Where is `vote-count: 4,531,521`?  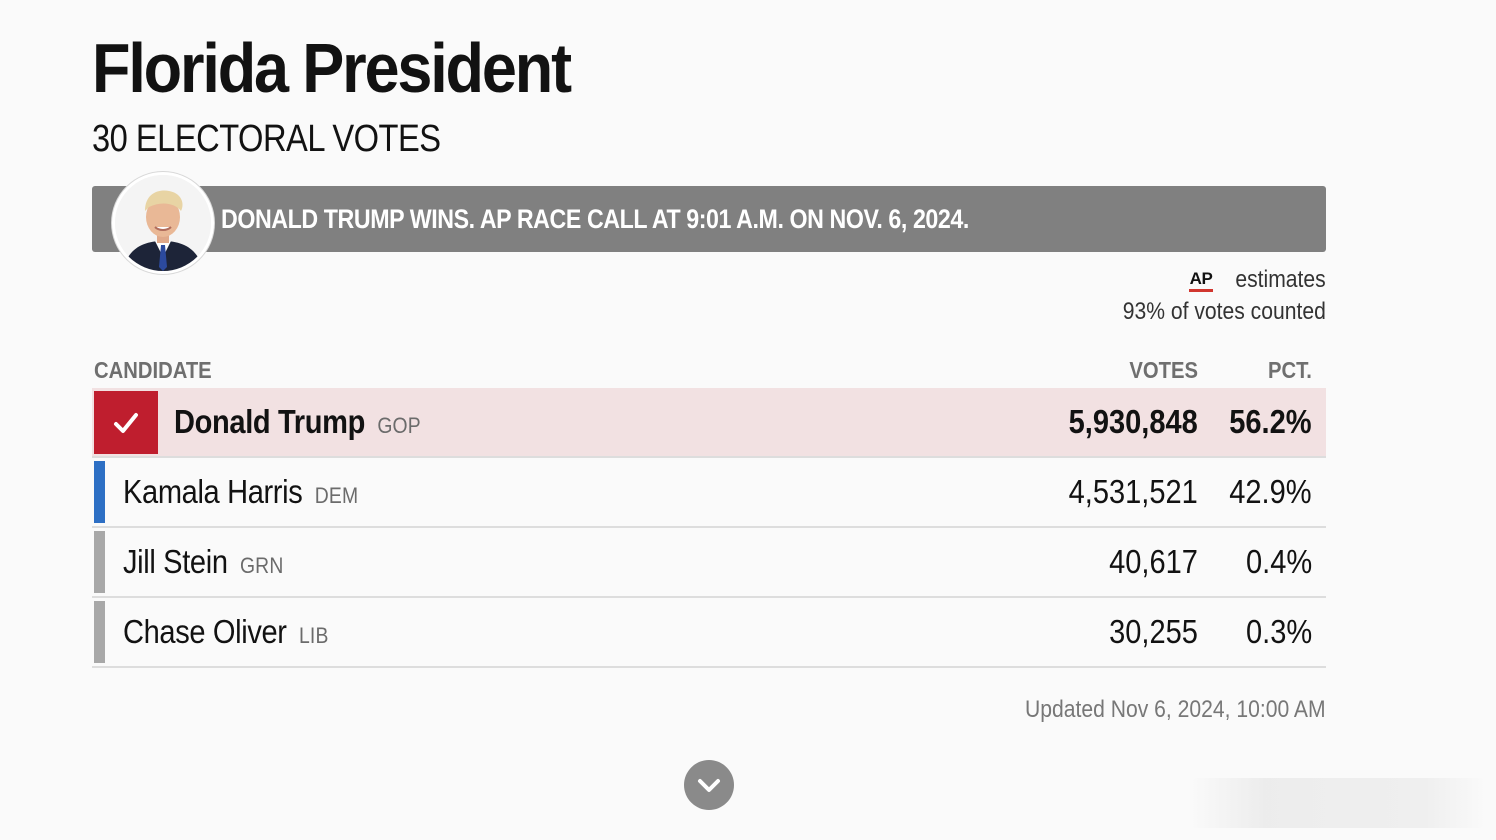 vote-count: 4,531,521 is located at coordinates (1133, 491).